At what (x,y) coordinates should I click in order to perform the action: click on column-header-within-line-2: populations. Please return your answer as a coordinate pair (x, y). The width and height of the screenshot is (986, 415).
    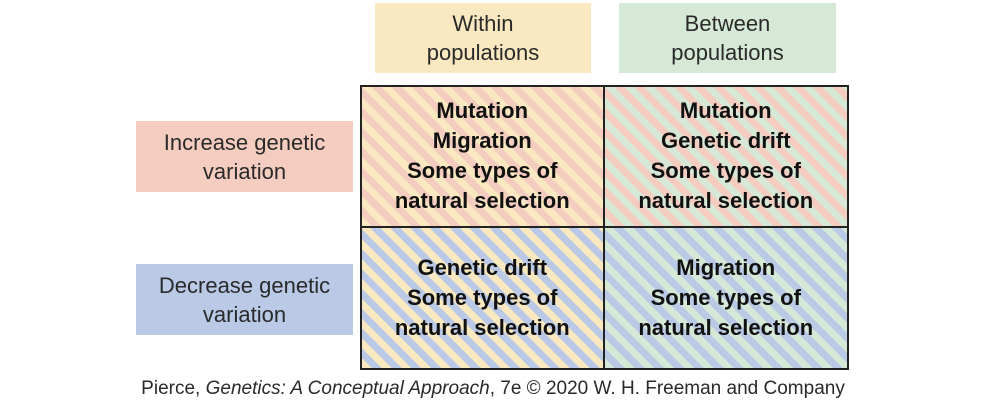
    Looking at the image, I should click on (483, 52).